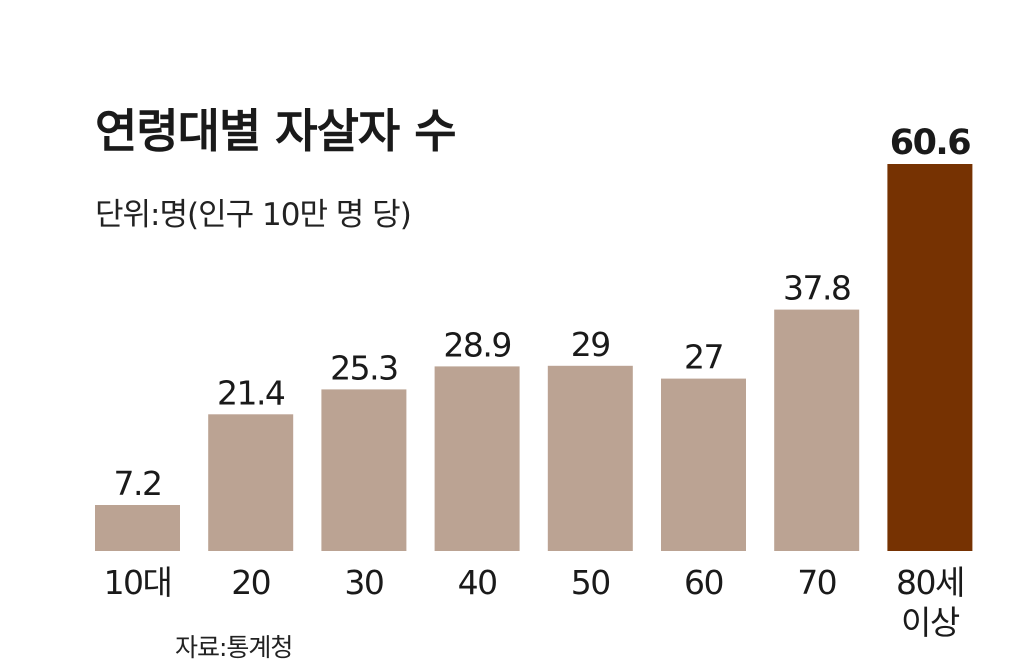 The width and height of the screenshot is (1035, 669). Describe the element at coordinates (816, 582) in the screenshot. I see `x-tick-label-6: 70` at that location.